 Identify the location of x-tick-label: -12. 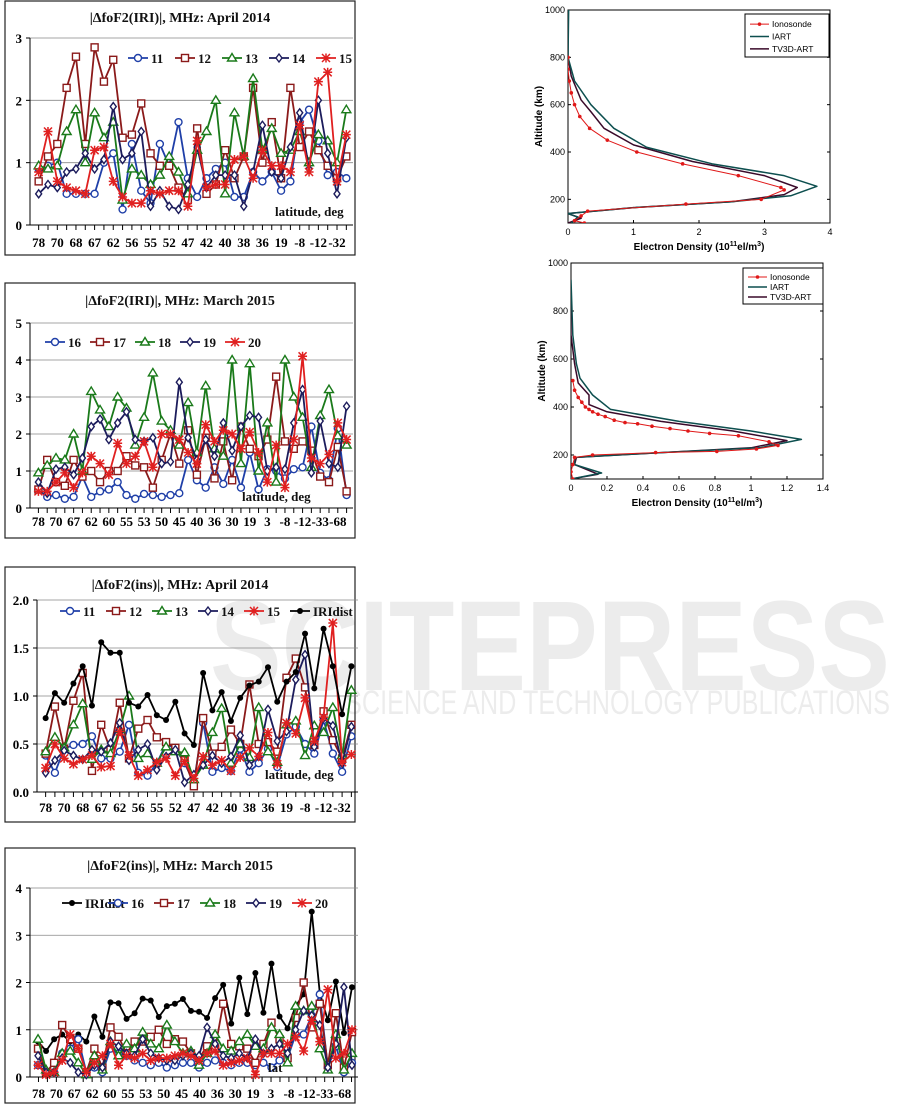
(302, 521).